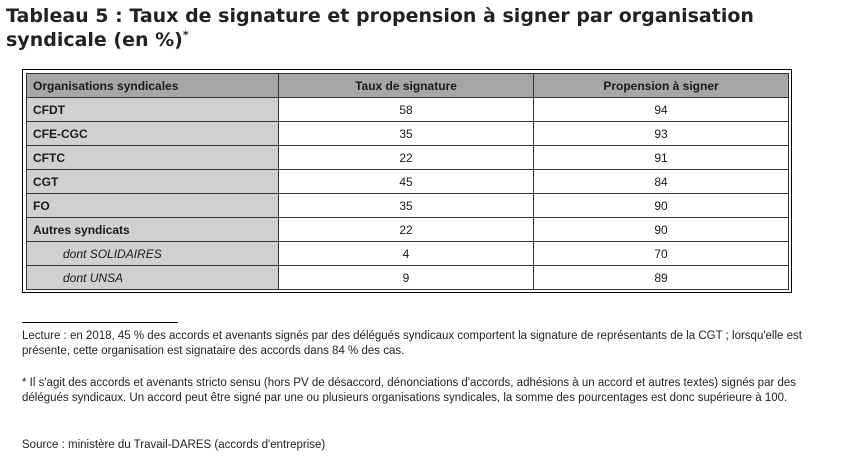  I want to click on row-taux: 45, so click(406, 181).